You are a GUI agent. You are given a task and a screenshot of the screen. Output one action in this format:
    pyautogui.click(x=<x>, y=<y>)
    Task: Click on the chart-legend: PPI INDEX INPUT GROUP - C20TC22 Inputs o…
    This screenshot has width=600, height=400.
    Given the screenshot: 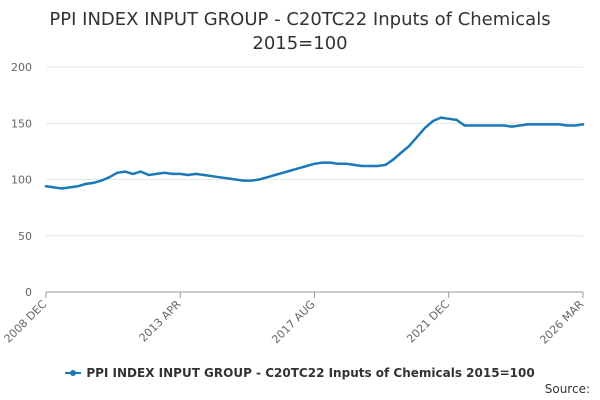 What is the action you would take?
    pyautogui.click(x=300, y=373)
    